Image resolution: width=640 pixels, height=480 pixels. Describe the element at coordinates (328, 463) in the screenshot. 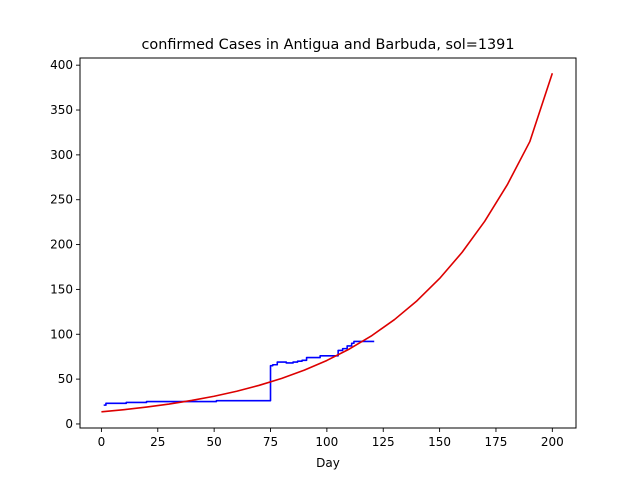

I see `x-axis-label: Day` at that location.